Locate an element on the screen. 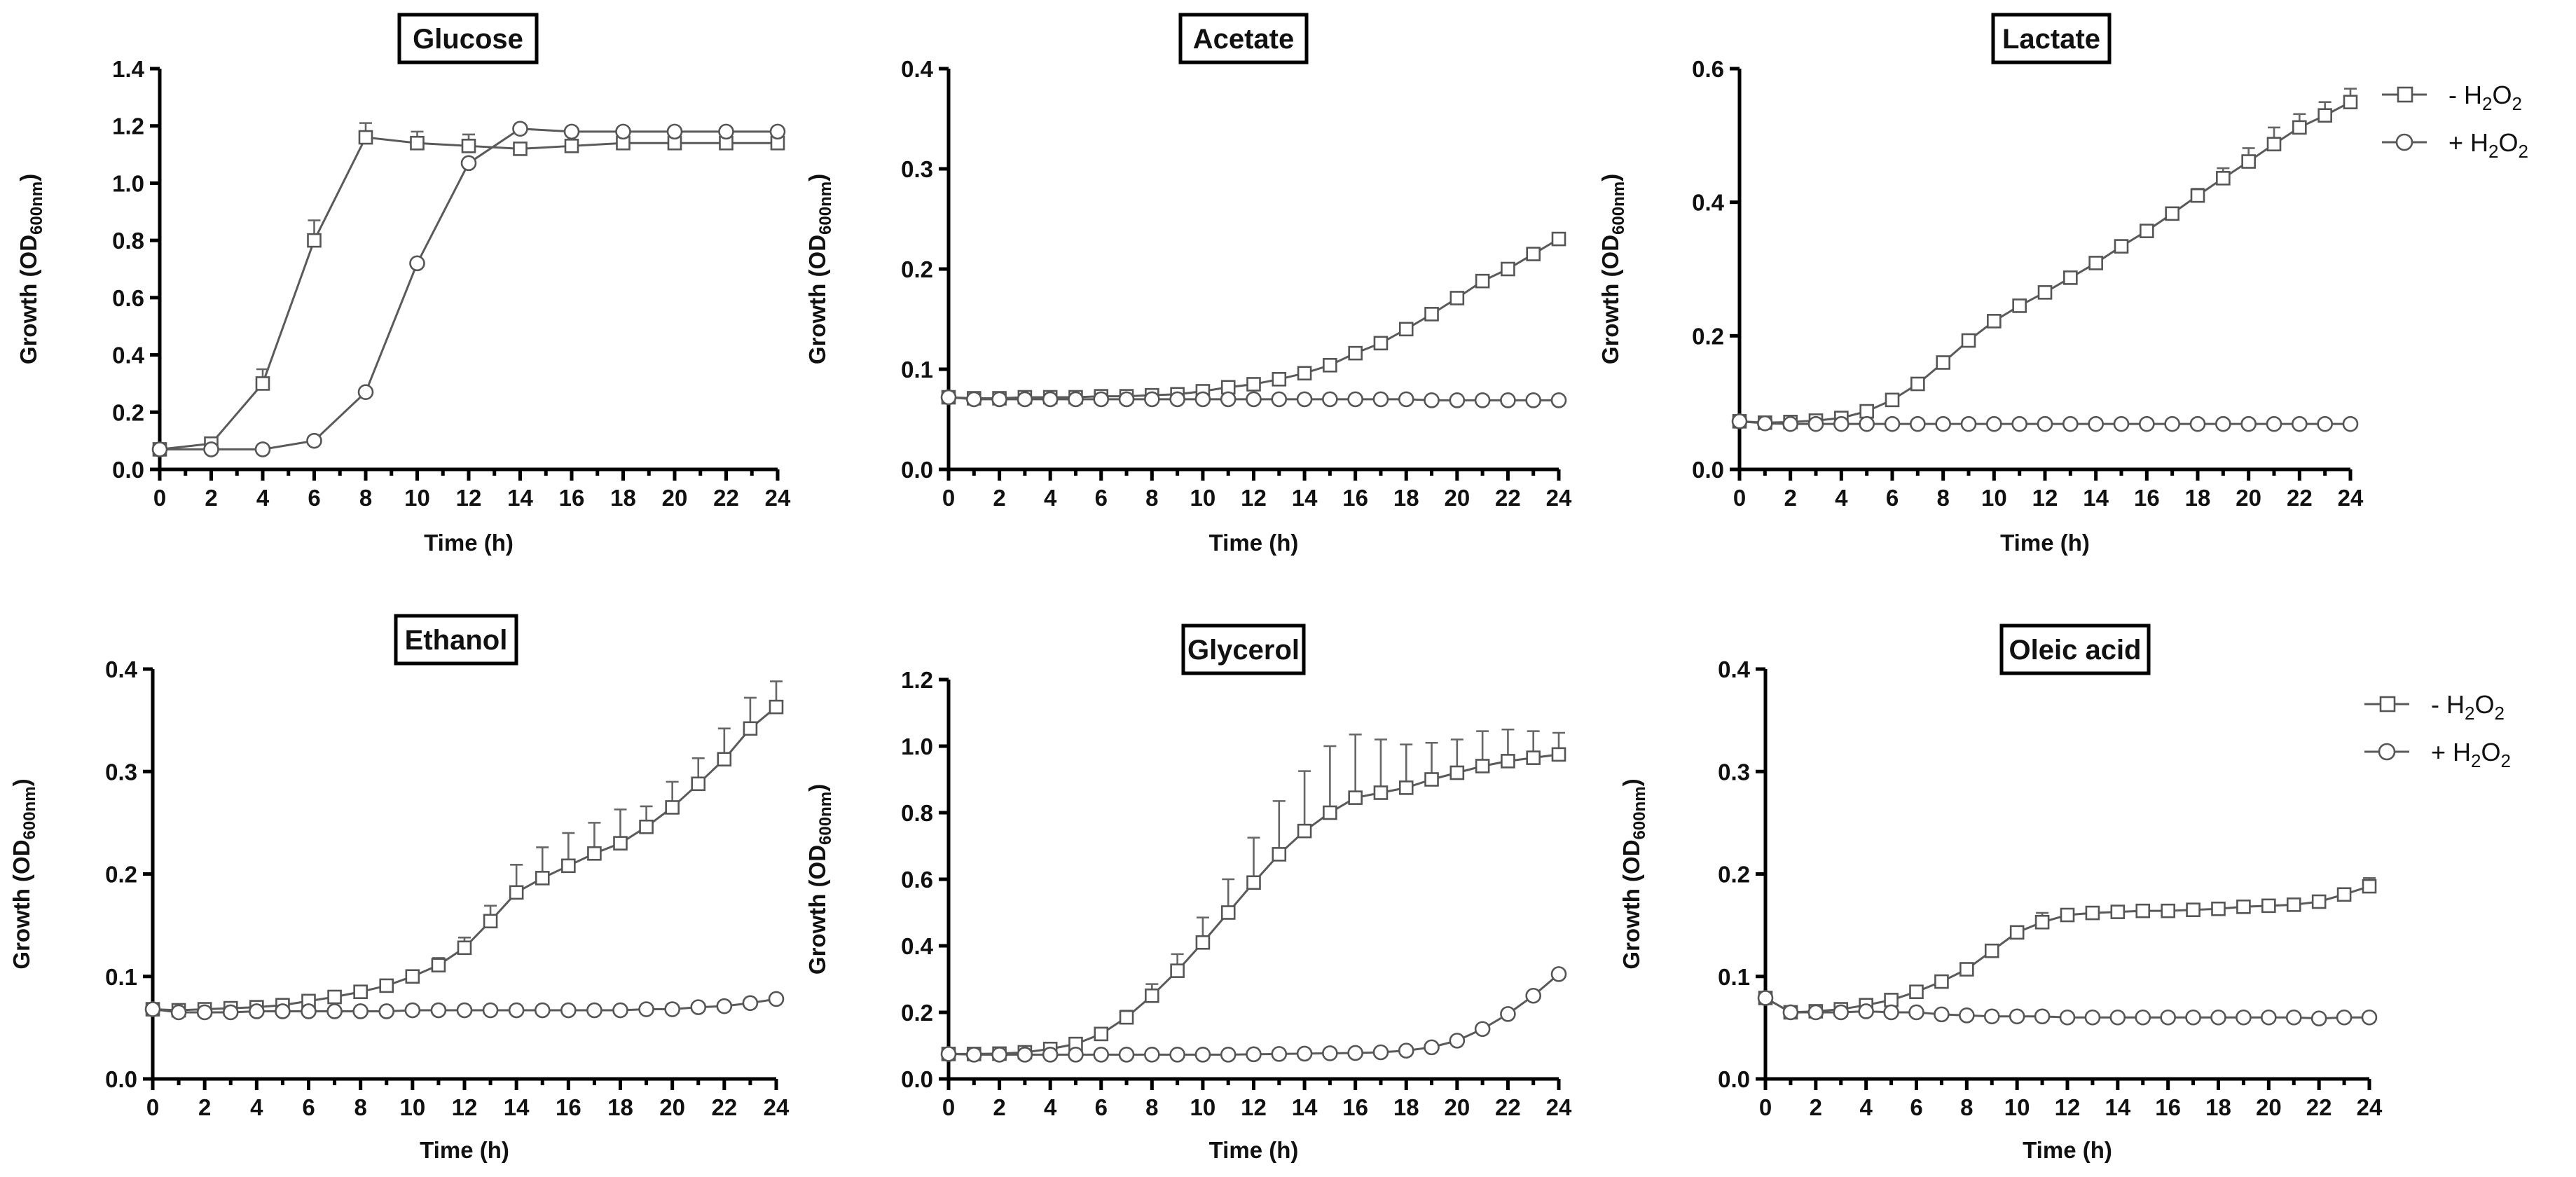  y-axis-title: Growth (OD600nm) is located at coordinates (1633, 873).